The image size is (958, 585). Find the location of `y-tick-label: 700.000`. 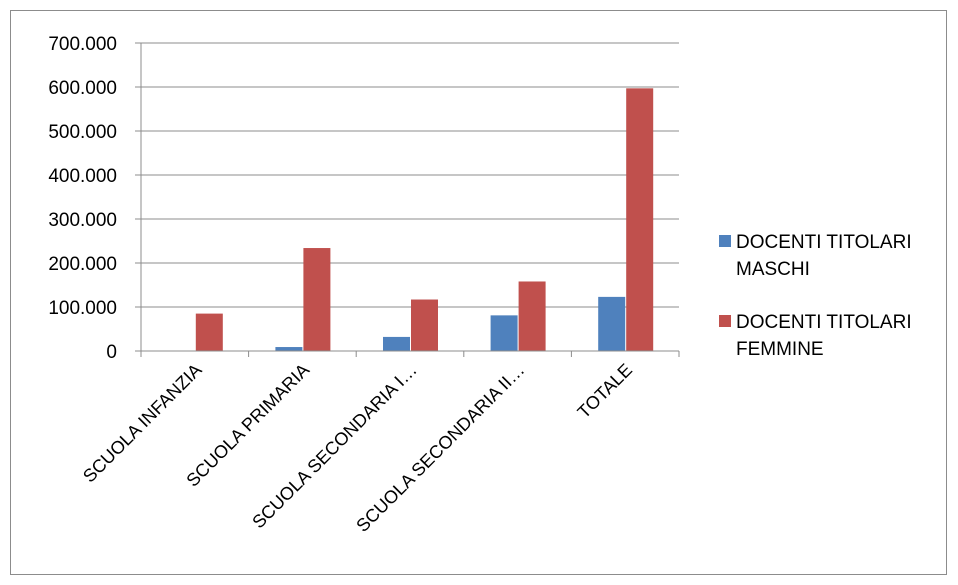

y-tick-label: 700.000 is located at coordinates (82, 44).